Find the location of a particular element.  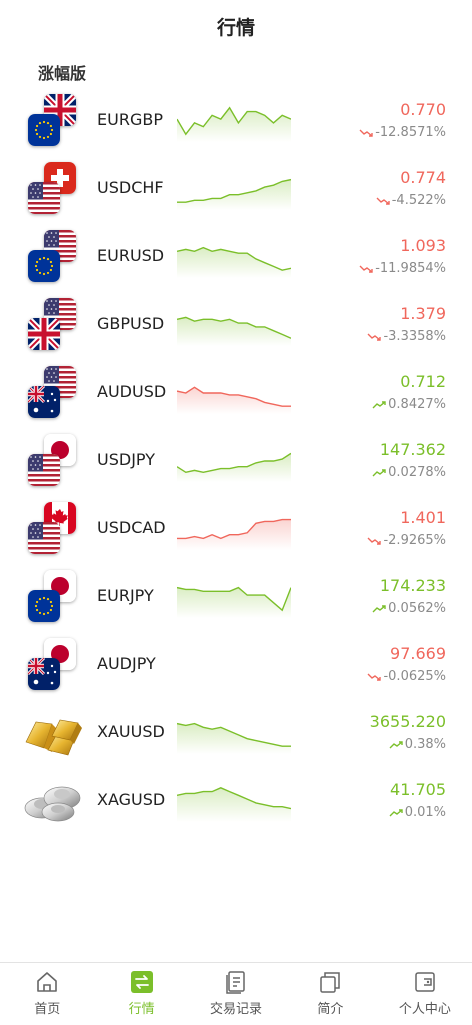

quote-change: -12.8571% is located at coordinates (402, 132).